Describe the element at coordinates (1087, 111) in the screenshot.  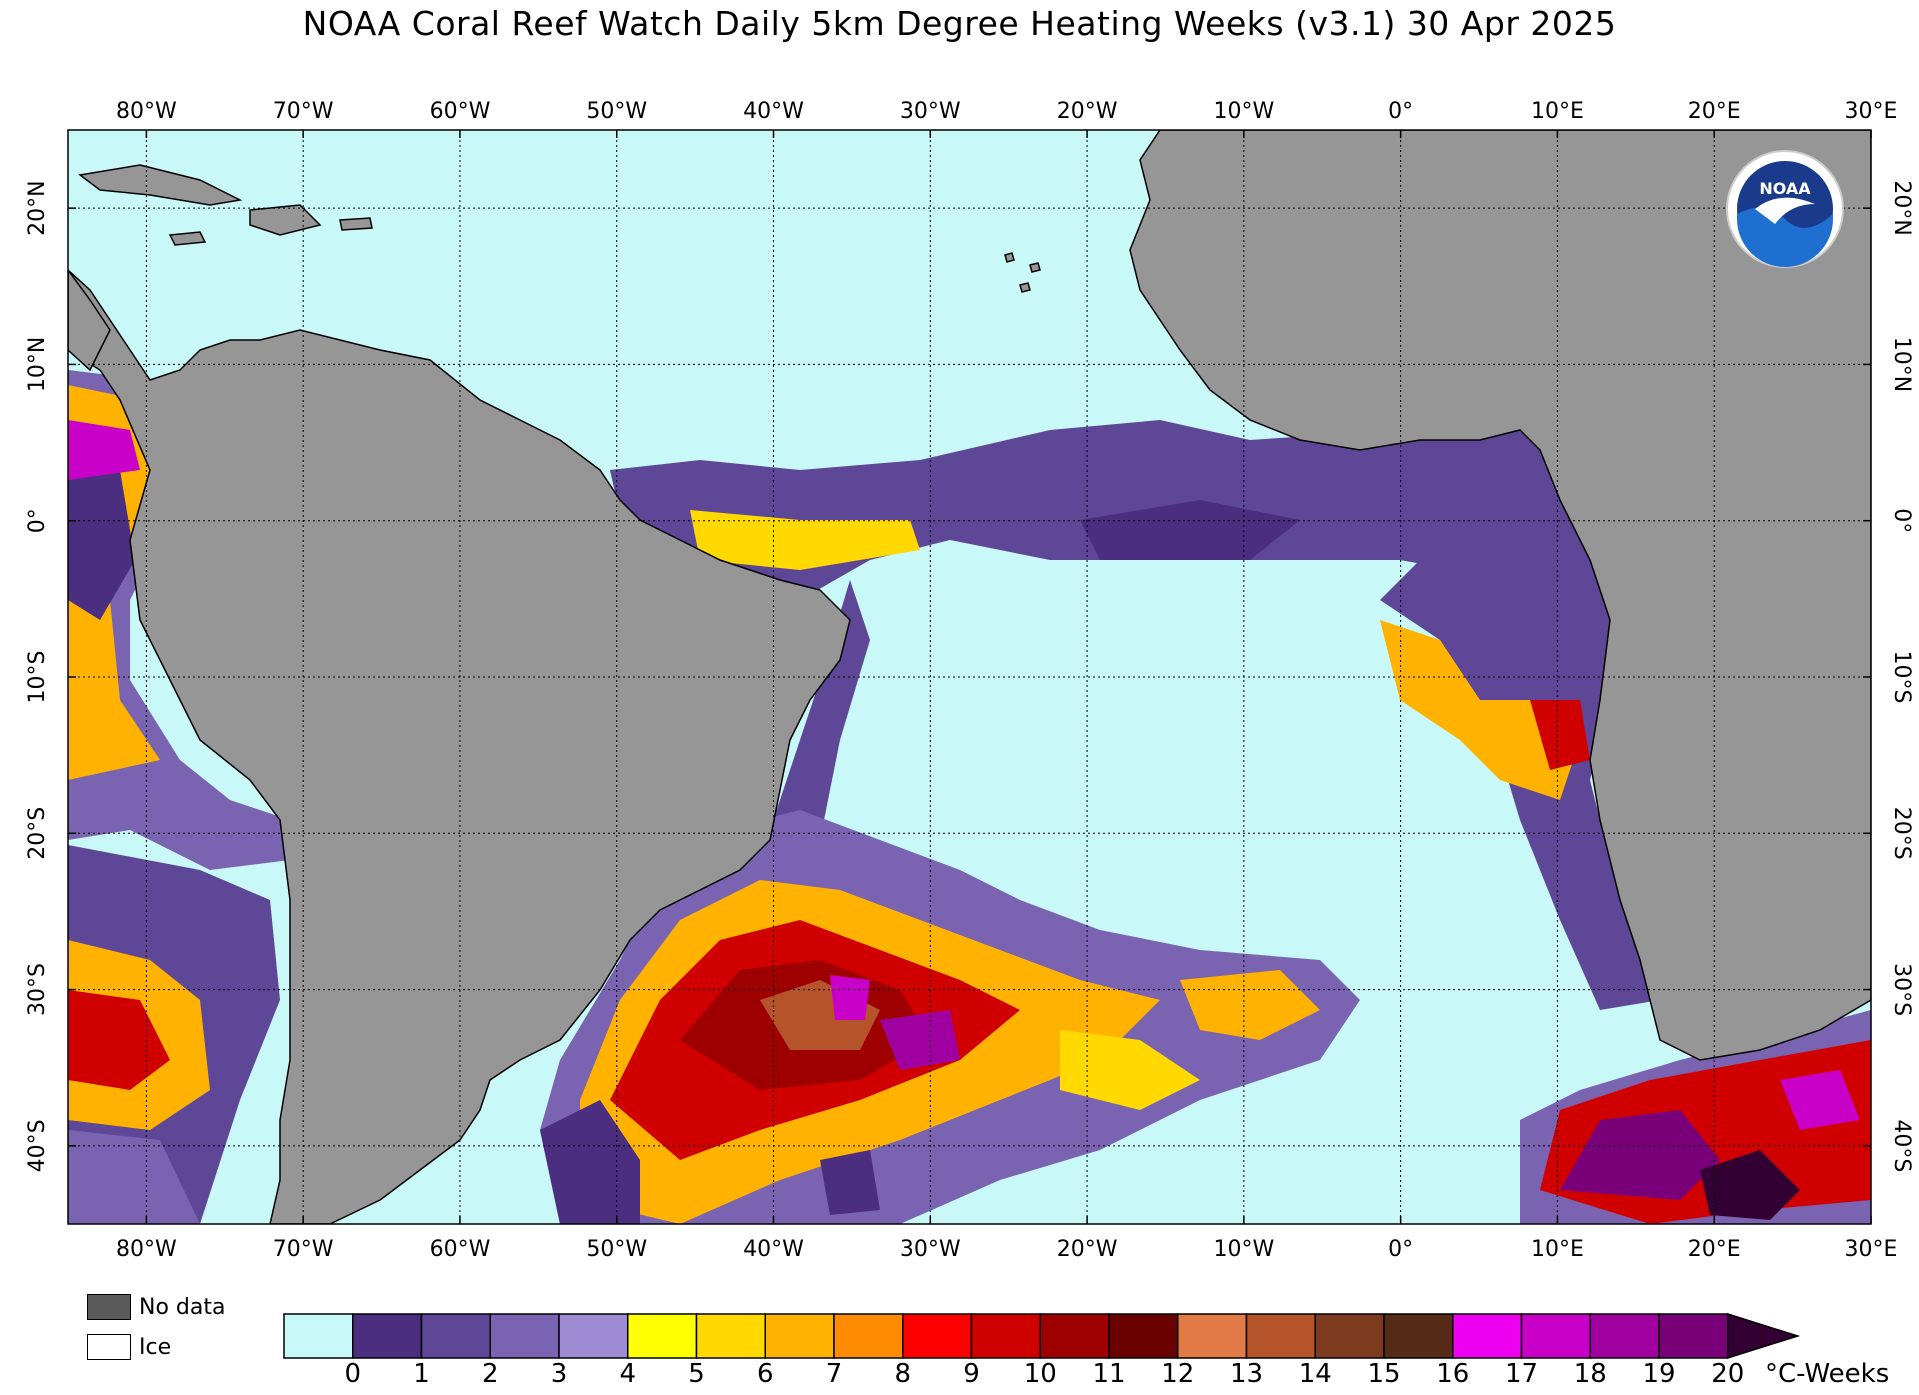
I see `lon-label-top: 20°W` at that location.